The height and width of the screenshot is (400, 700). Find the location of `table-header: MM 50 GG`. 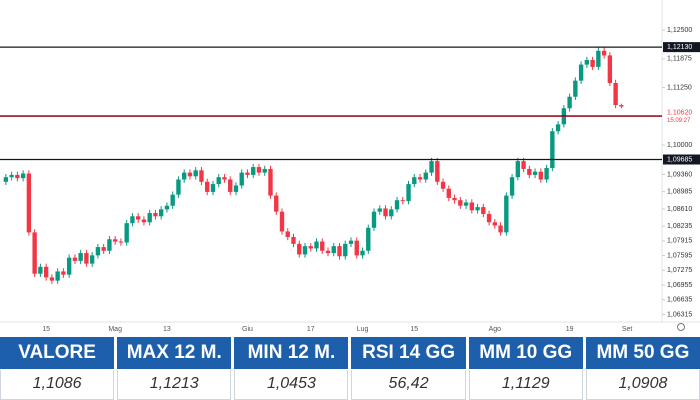

table-header: MM 50 GG is located at coordinates (642, 353).